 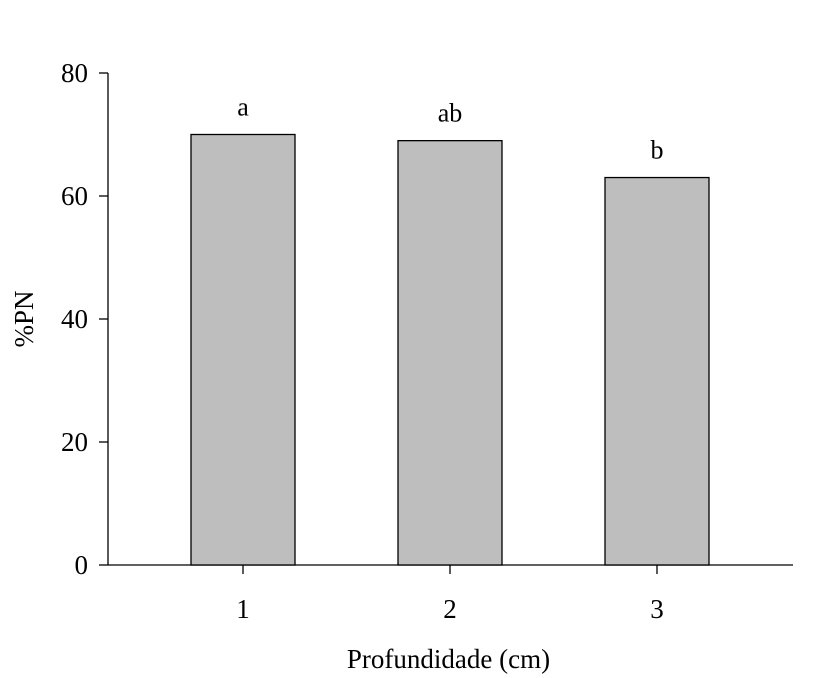 I want to click on y-tick-label: 40, so click(x=74, y=319).